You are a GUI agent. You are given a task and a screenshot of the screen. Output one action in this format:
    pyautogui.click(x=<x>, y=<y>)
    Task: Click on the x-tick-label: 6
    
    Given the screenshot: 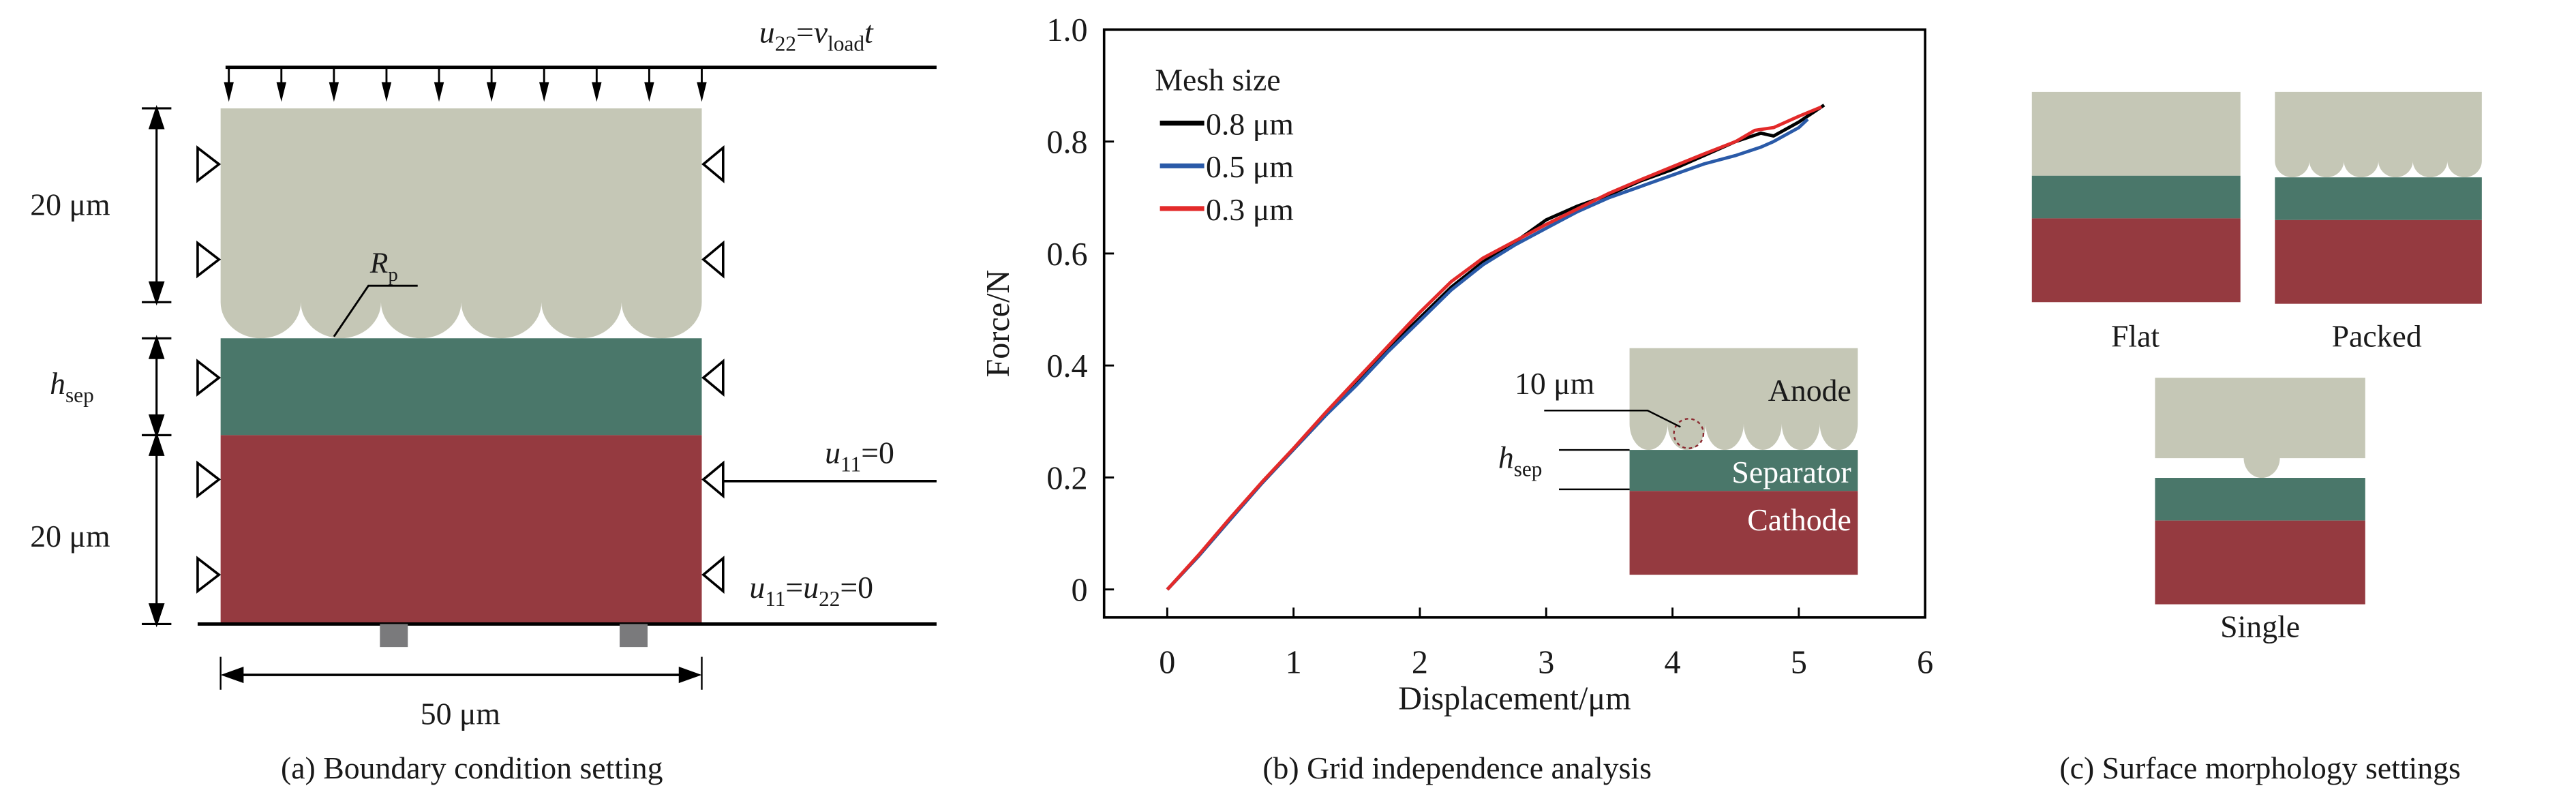 What is the action you would take?
    pyautogui.click(x=1925, y=663)
    